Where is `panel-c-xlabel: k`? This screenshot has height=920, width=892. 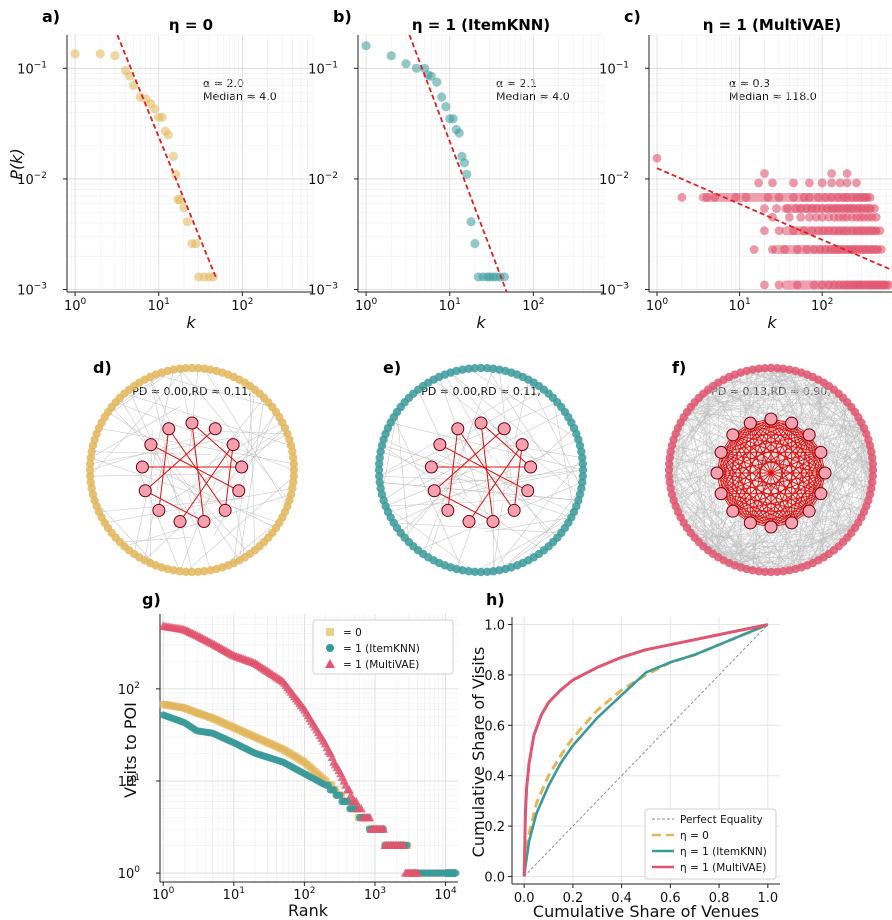
panel-c-xlabel: k is located at coordinates (772, 322).